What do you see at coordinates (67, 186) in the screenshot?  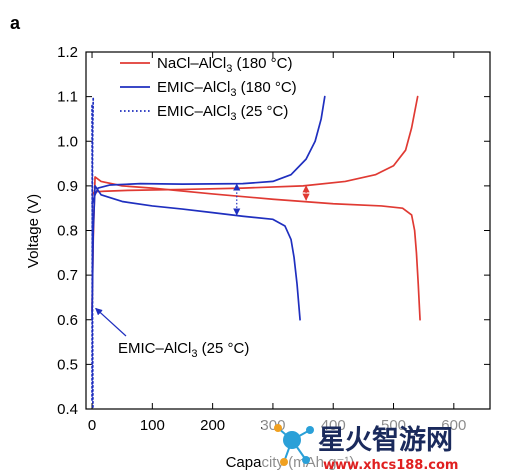 I see `y-tick-label: 0.9` at bounding box center [67, 186].